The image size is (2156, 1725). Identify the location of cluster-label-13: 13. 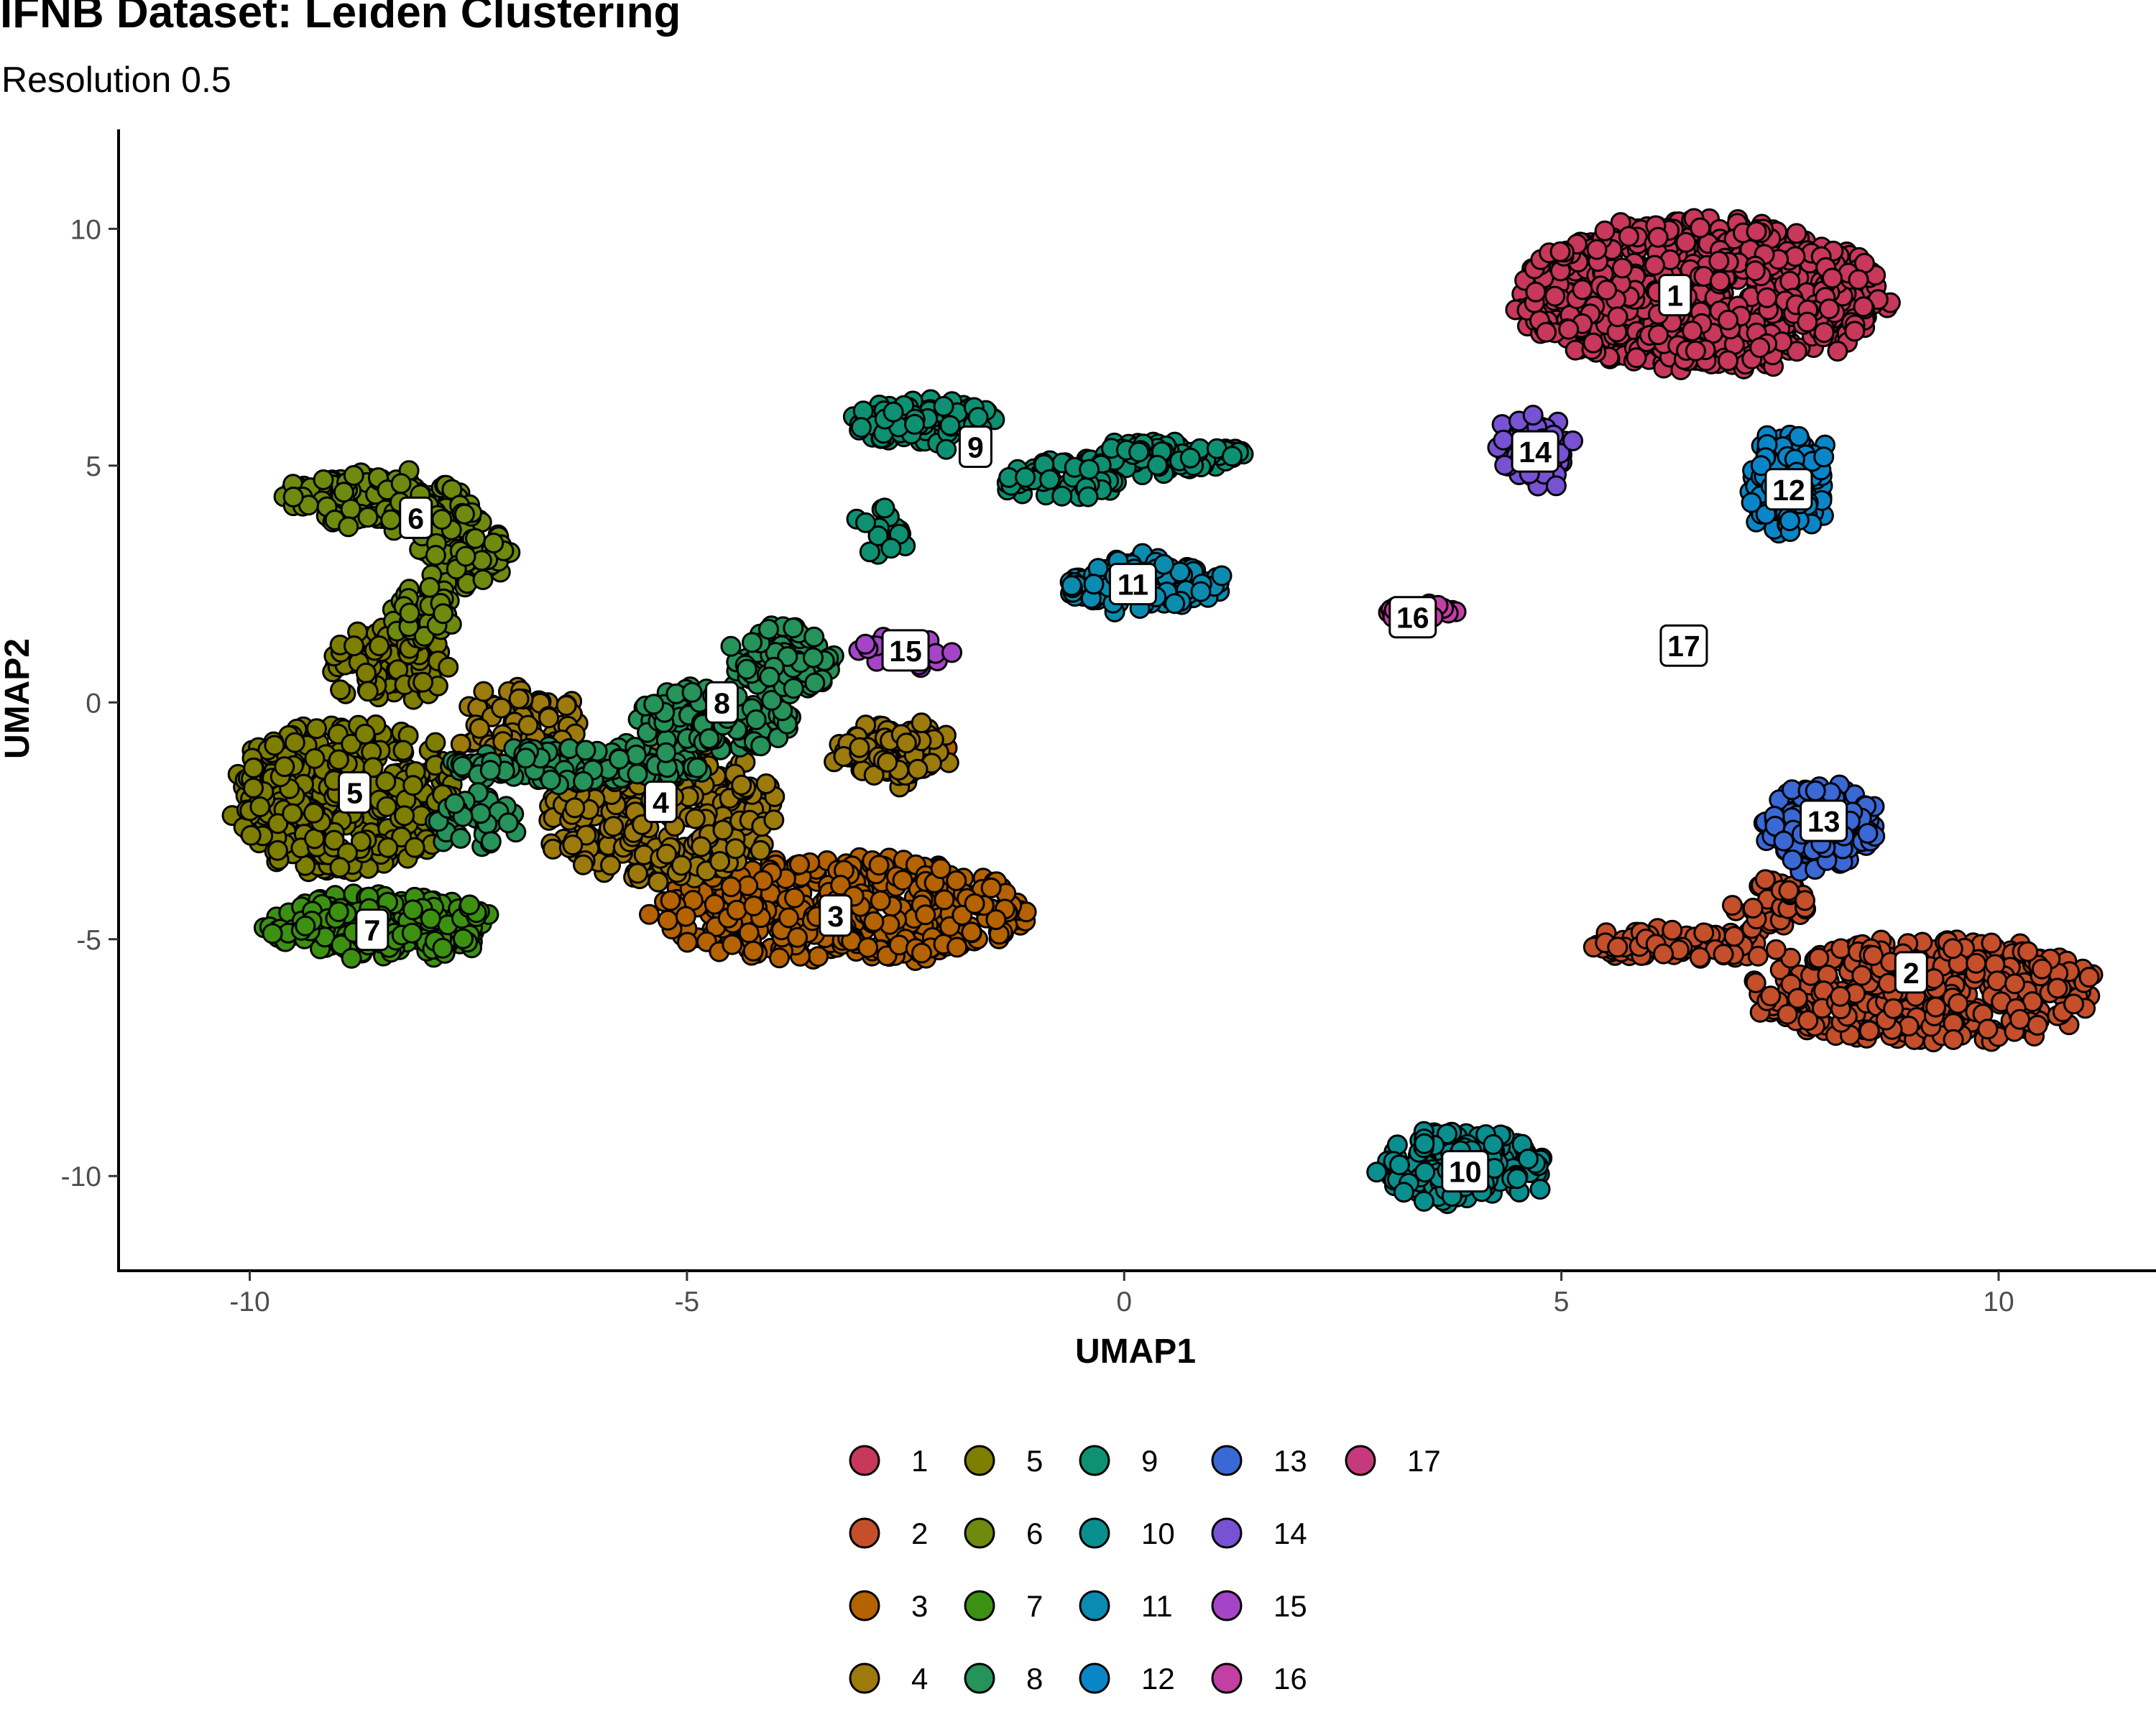
(1824, 820).